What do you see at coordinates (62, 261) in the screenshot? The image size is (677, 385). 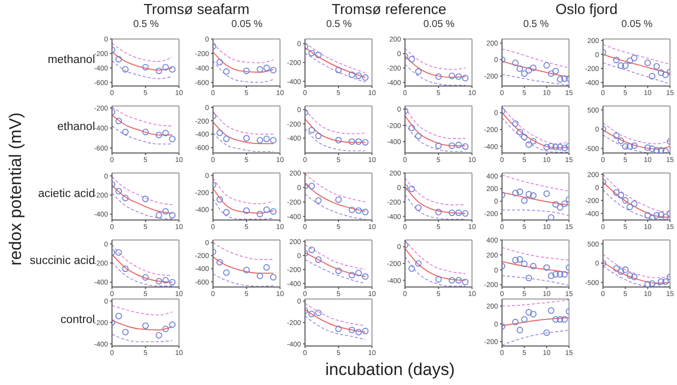 I see `y-axis-title: succinic acid` at bounding box center [62, 261].